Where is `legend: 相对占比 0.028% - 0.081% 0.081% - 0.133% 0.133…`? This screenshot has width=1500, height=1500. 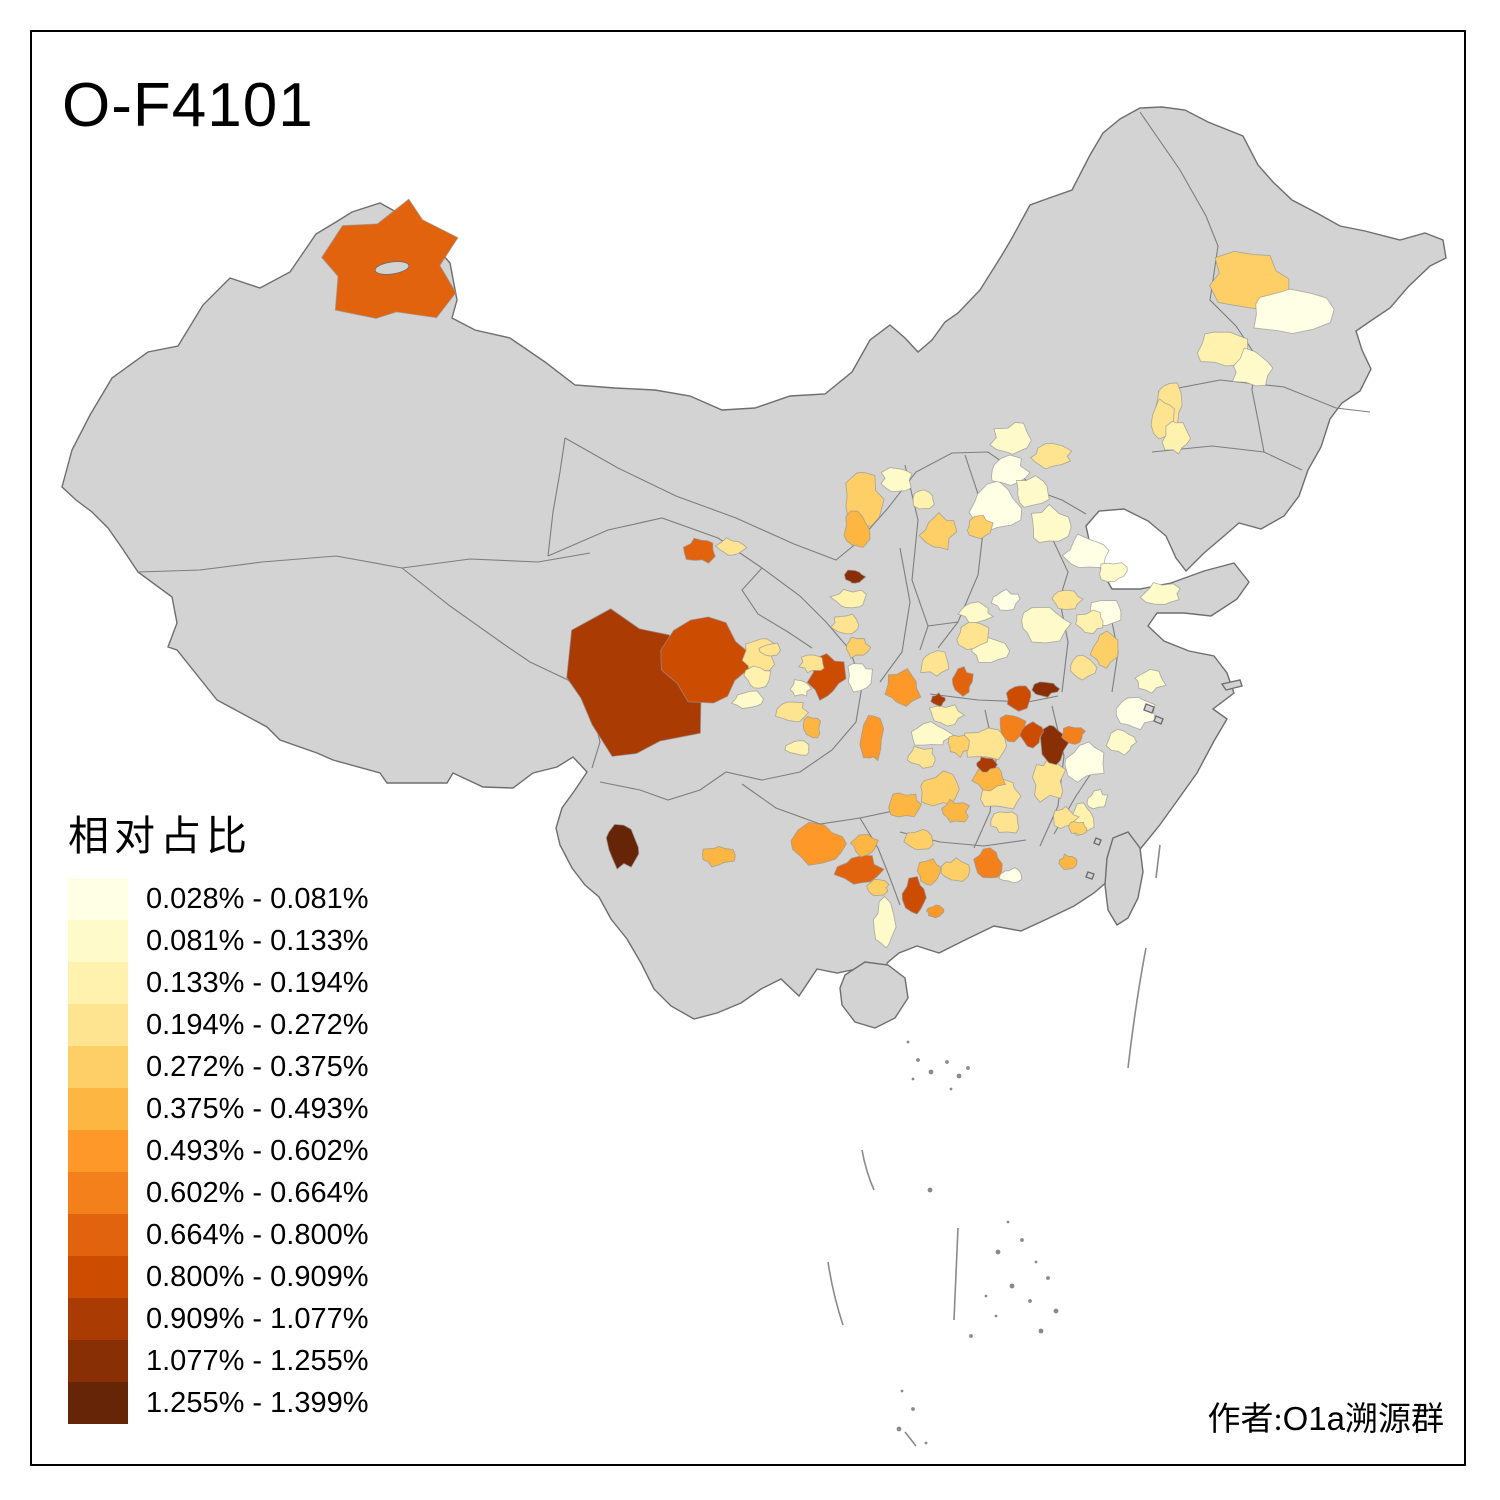 legend: 相对占比 0.028% - 0.081% 0.081% - 0.133% 0.133… is located at coordinates (218, 1113).